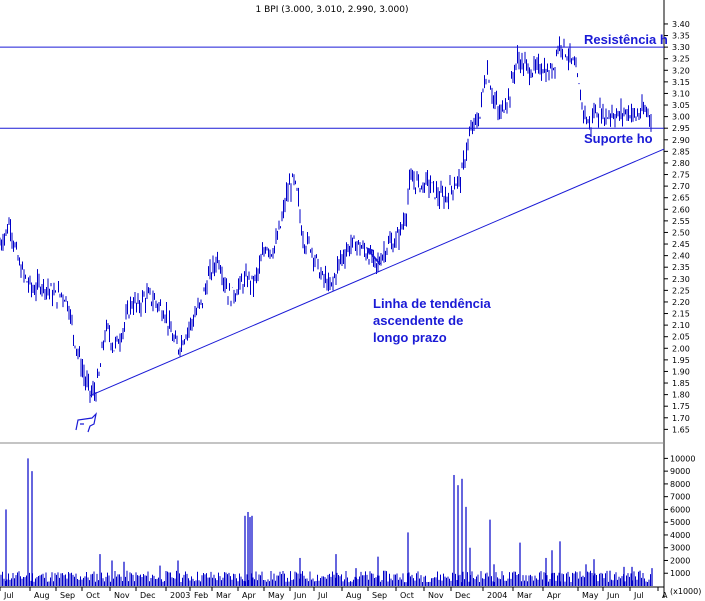 This screenshot has width=705, height=601. What do you see at coordinates (681, 198) in the screenshot?
I see `y-tick-label: 2.65` at bounding box center [681, 198].